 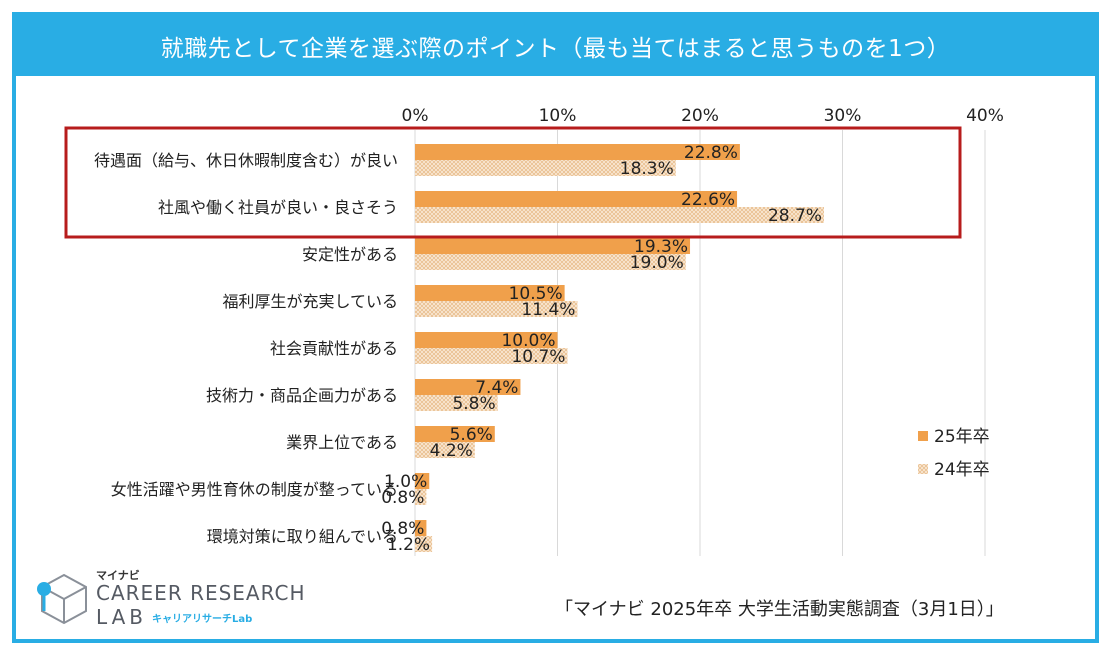 I want to click on value-label: 22.6%, so click(x=708, y=200).